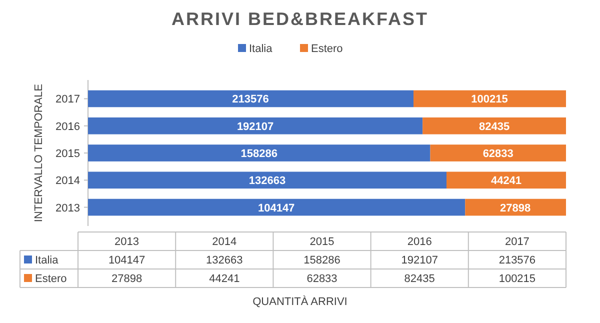 This screenshot has width=600, height=323. What do you see at coordinates (127, 242) in the screenshot?
I see `category-label: 2013` at bounding box center [127, 242].